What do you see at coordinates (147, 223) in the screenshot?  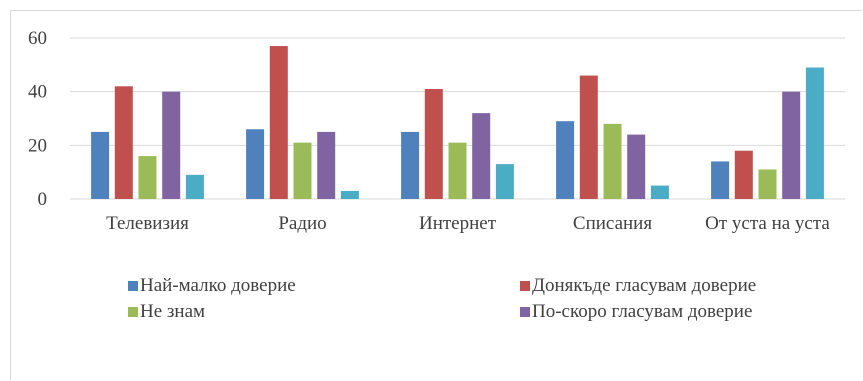 I see `x-category-label-1: Телевизия` at bounding box center [147, 223].